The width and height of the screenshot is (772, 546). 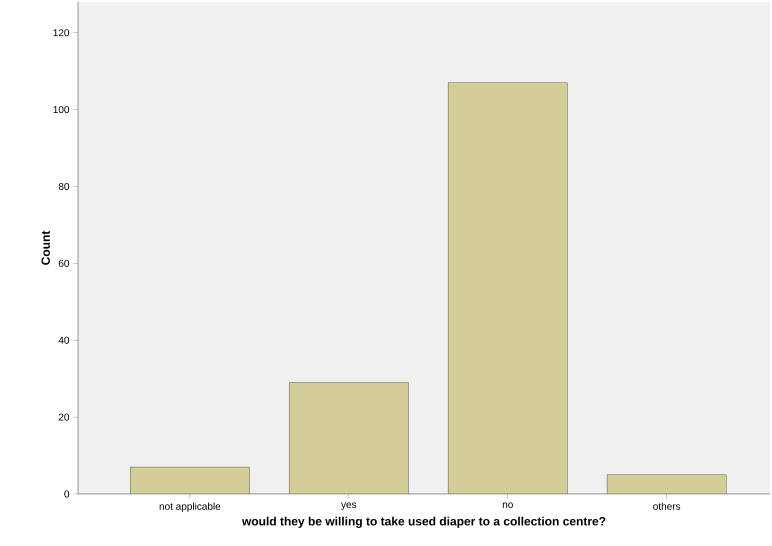 I want to click on y-tick-label: 60, so click(x=64, y=263).